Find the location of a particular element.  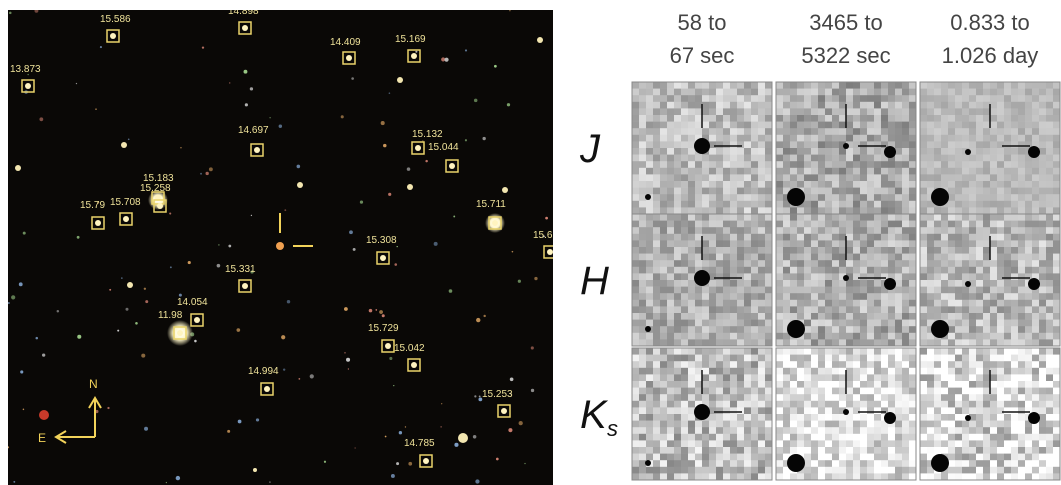

star-magnitude: 15.042 is located at coordinates (409, 348).